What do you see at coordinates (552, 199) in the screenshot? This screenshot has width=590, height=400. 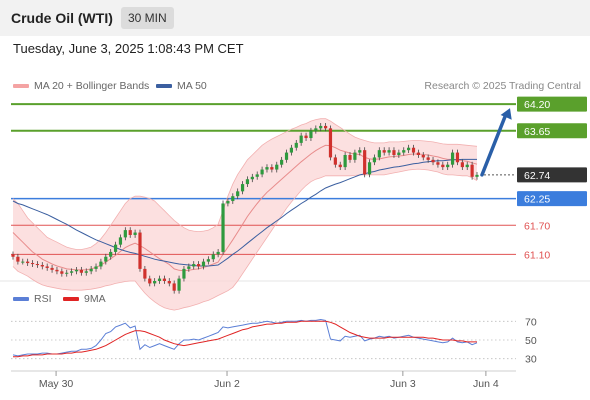 I see `level-badge-pivot` at bounding box center [552, 199].